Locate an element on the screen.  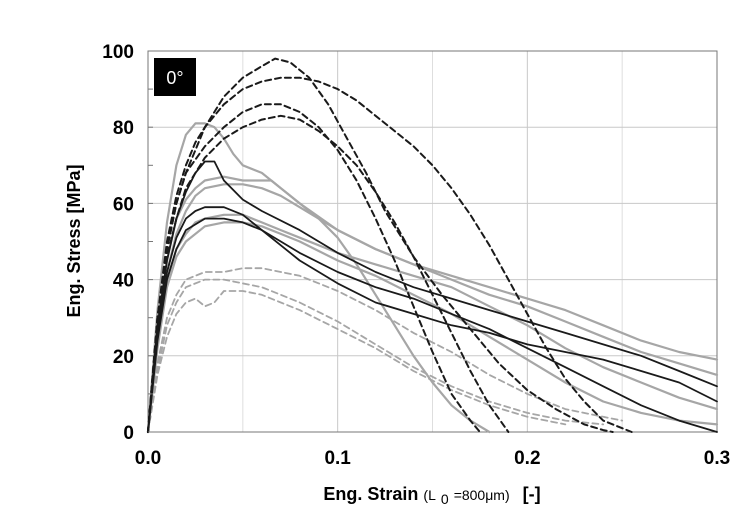
x-tick-label: 0.3 is located at coordinates (717, 458).